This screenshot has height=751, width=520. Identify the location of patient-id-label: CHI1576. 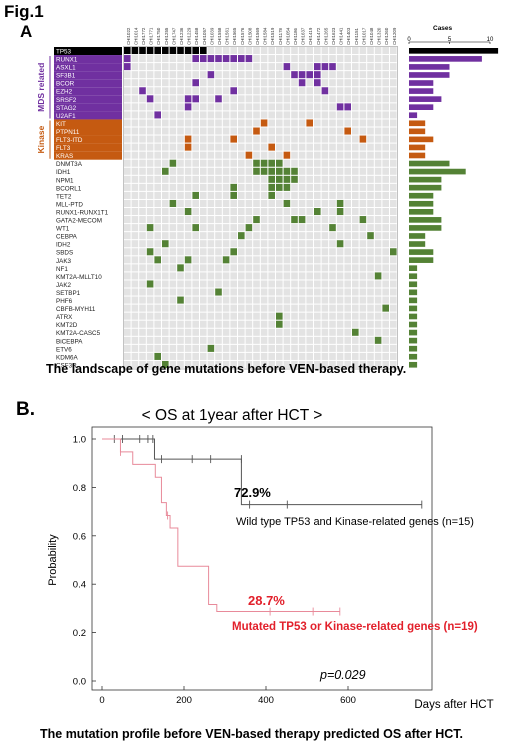
(242, 36).